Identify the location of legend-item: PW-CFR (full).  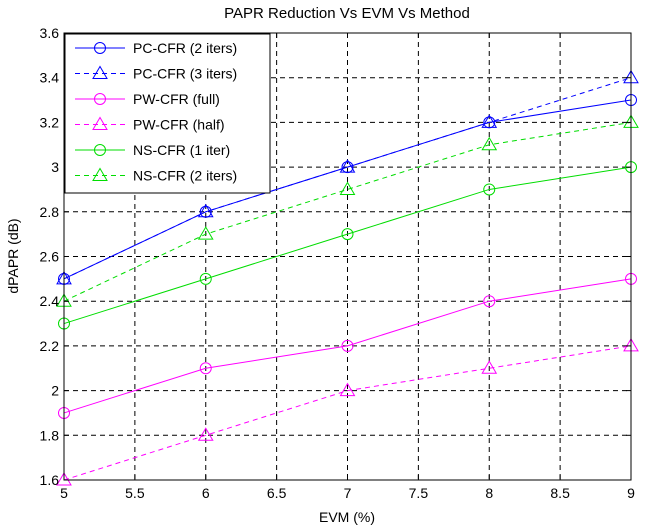
(147, 99).